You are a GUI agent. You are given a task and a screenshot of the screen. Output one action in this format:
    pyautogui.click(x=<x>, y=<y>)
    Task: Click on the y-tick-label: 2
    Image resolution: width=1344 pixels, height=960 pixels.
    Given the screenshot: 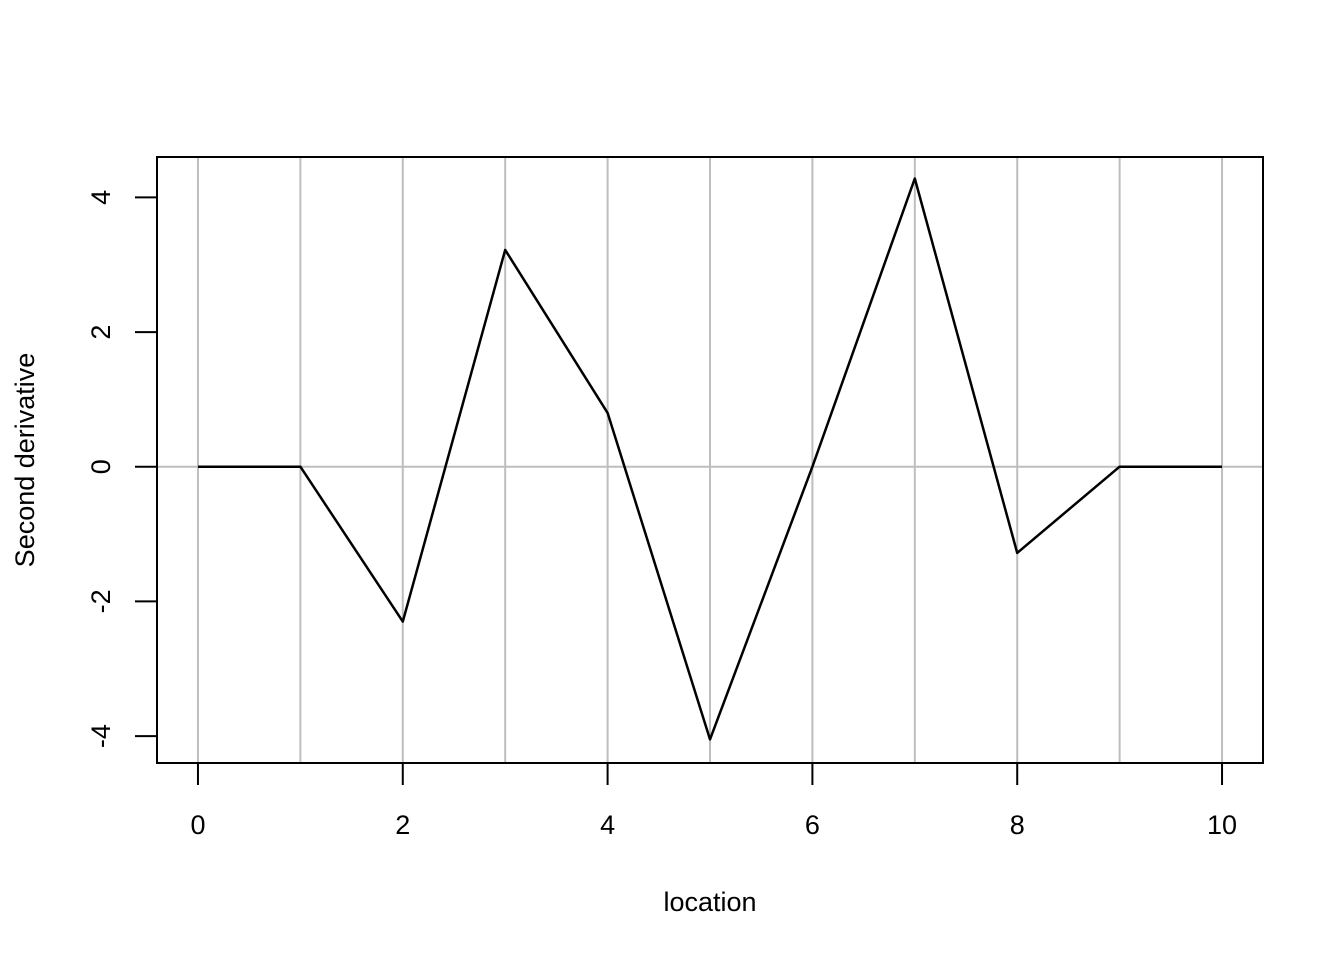 What is the action you would take?
    pyautogui.click(x=101, y=332)
    